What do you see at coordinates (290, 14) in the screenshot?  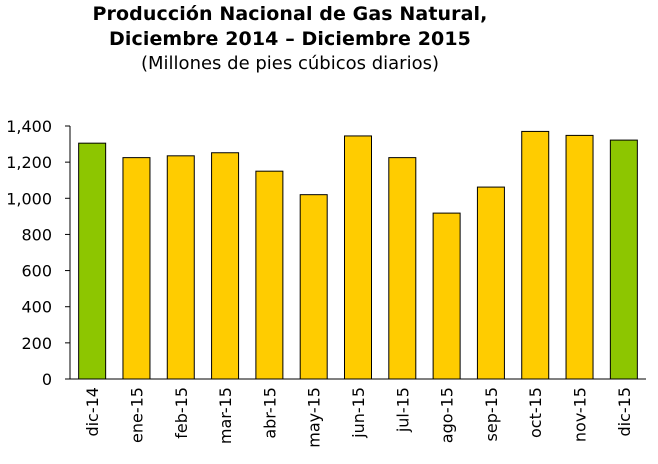 I see `chart-title-line-1: Producción Nacional de Gas Natural,` at bounding box center [290, 14].